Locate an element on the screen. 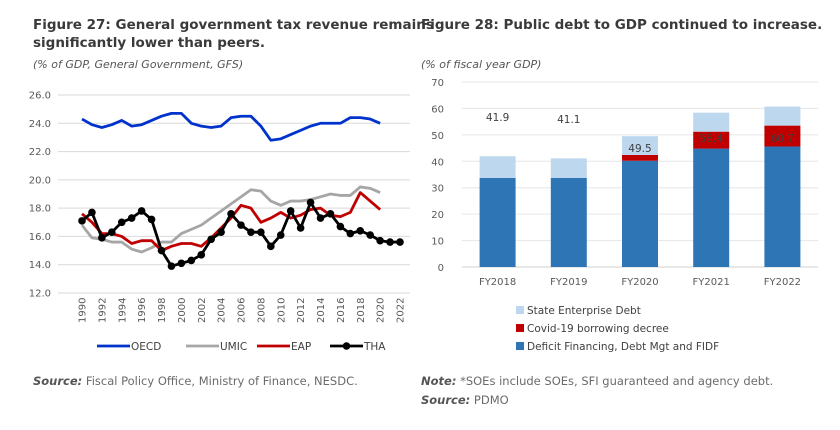 Image resolution: width=840 pixels, height=430 pixels. series-tha is located at coordinates (241, 234).